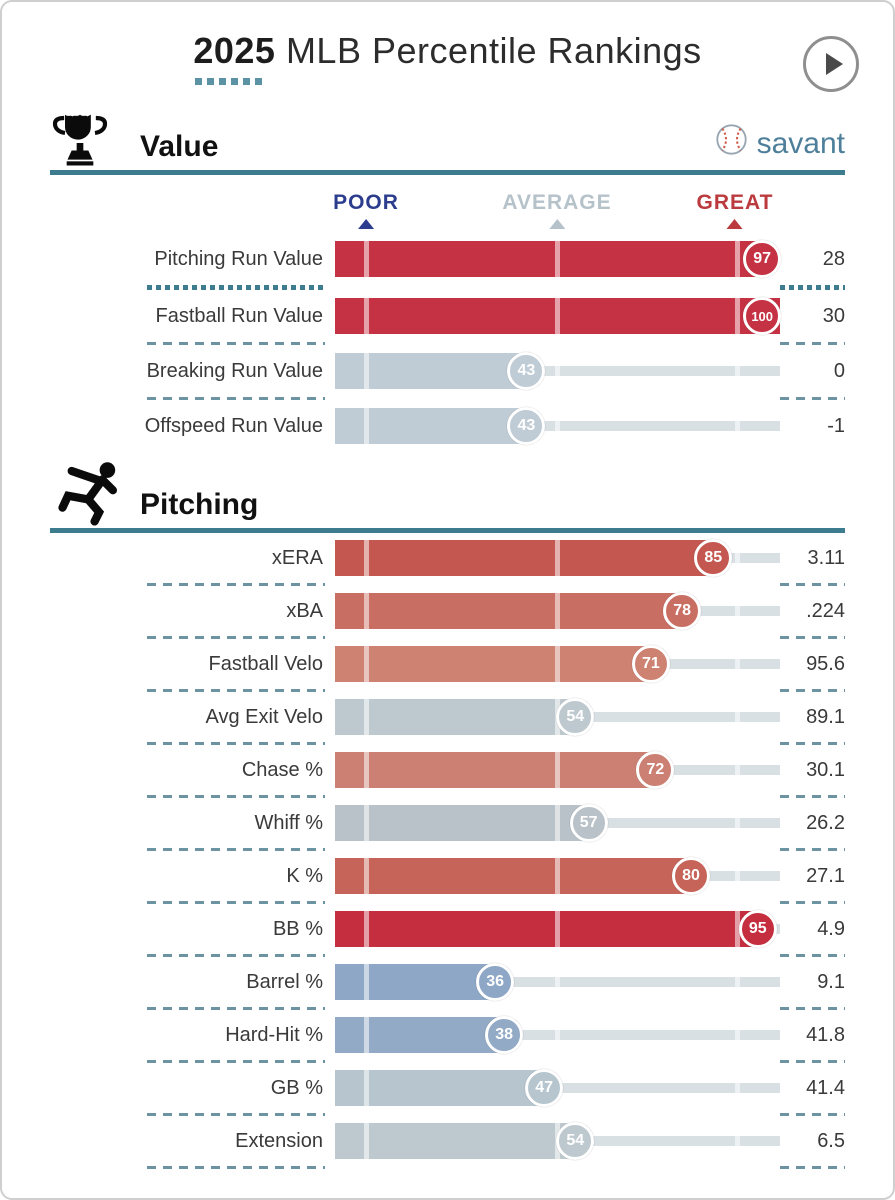  I want to click on stat-value: 28, so click(833, 258).